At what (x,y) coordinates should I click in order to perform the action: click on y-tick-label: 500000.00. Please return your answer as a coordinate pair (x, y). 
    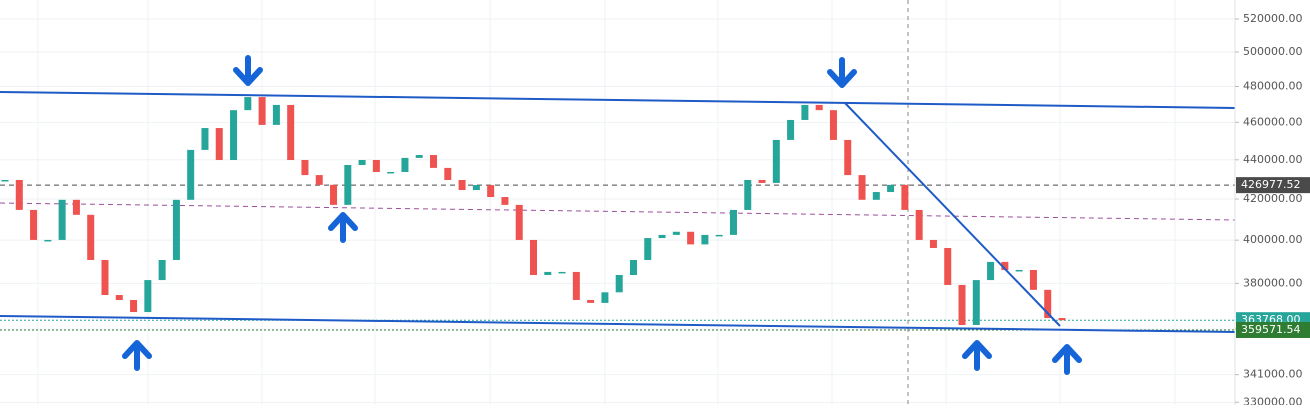
    Looking at the image, I should click on (1273, 51).